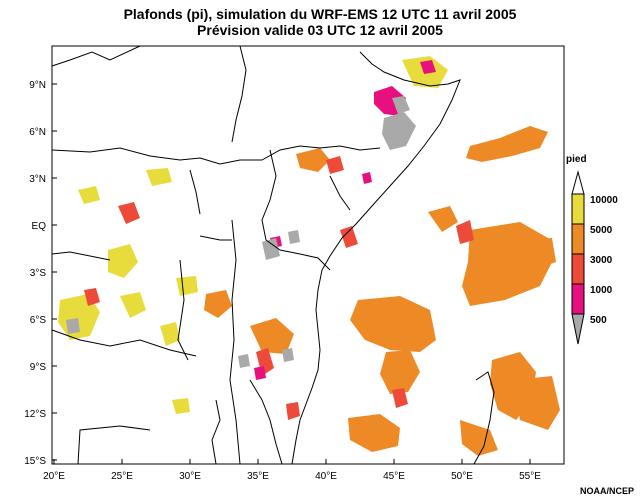 This screenshot has height=500, width=640. What do you see at coordinates (258, 476) in the screenshot?
I see `x-tick-label: 35°E` at bounding box center [258, 476].